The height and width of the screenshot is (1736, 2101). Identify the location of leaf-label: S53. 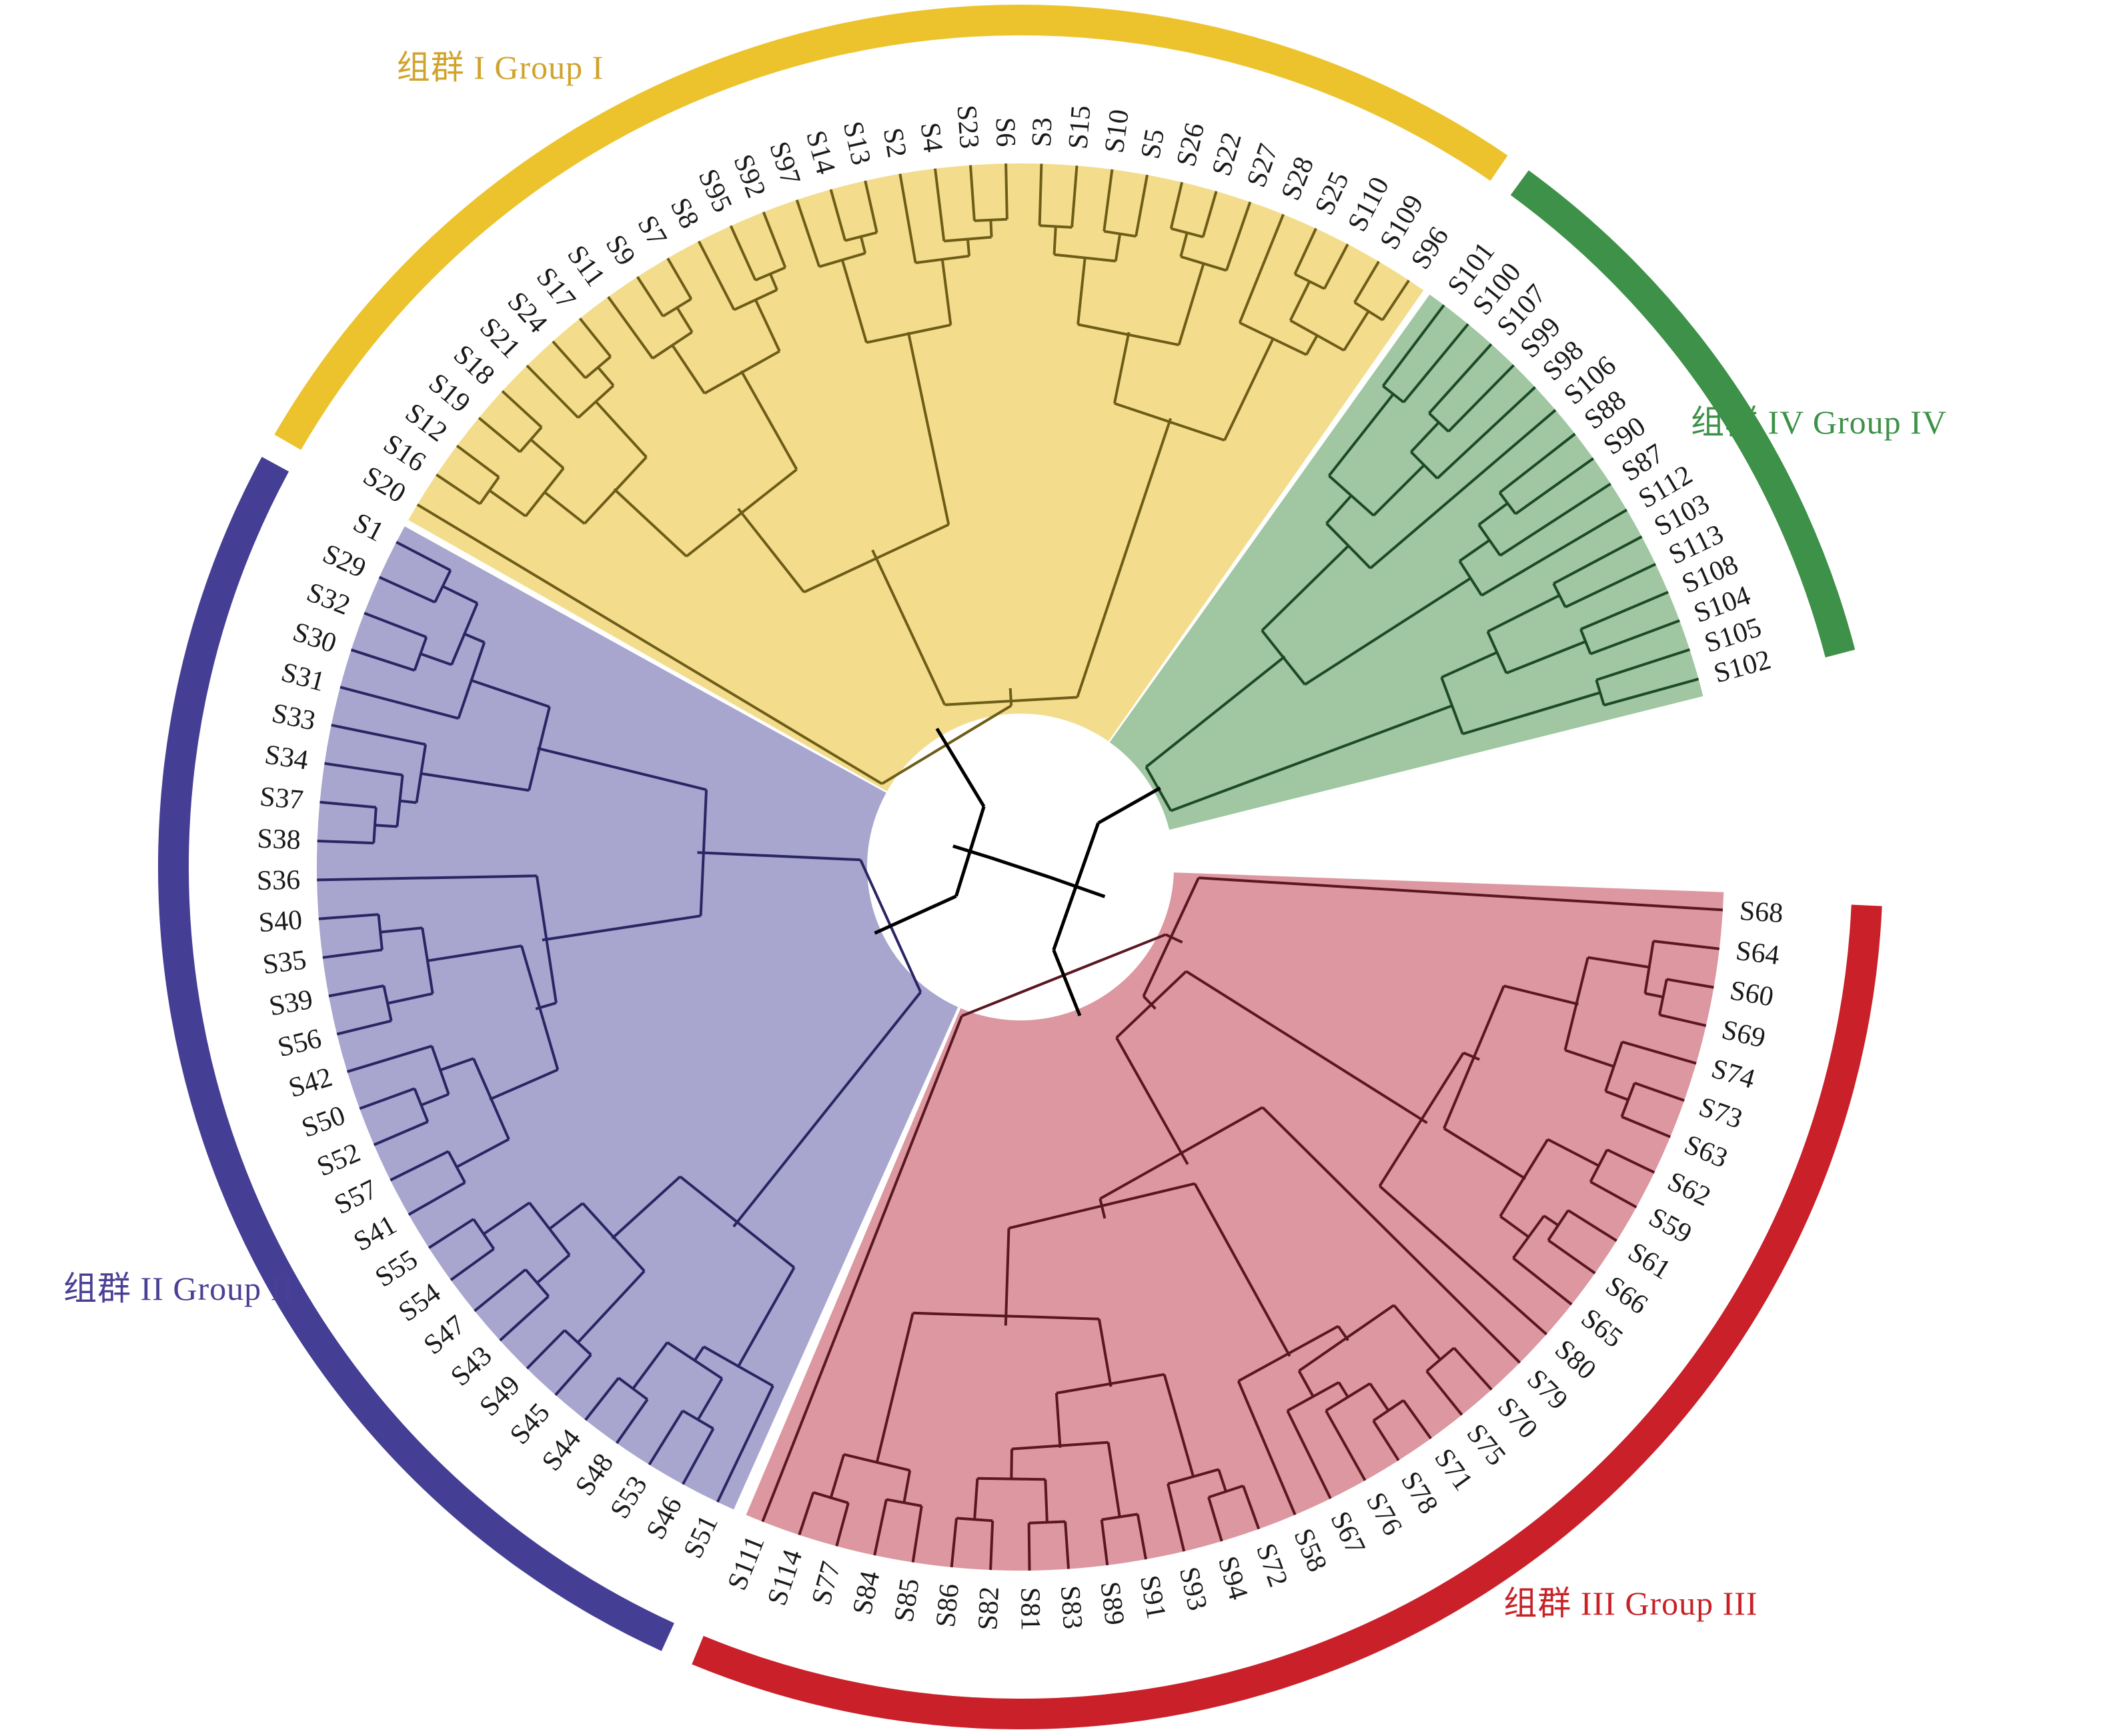
(629, 1497).